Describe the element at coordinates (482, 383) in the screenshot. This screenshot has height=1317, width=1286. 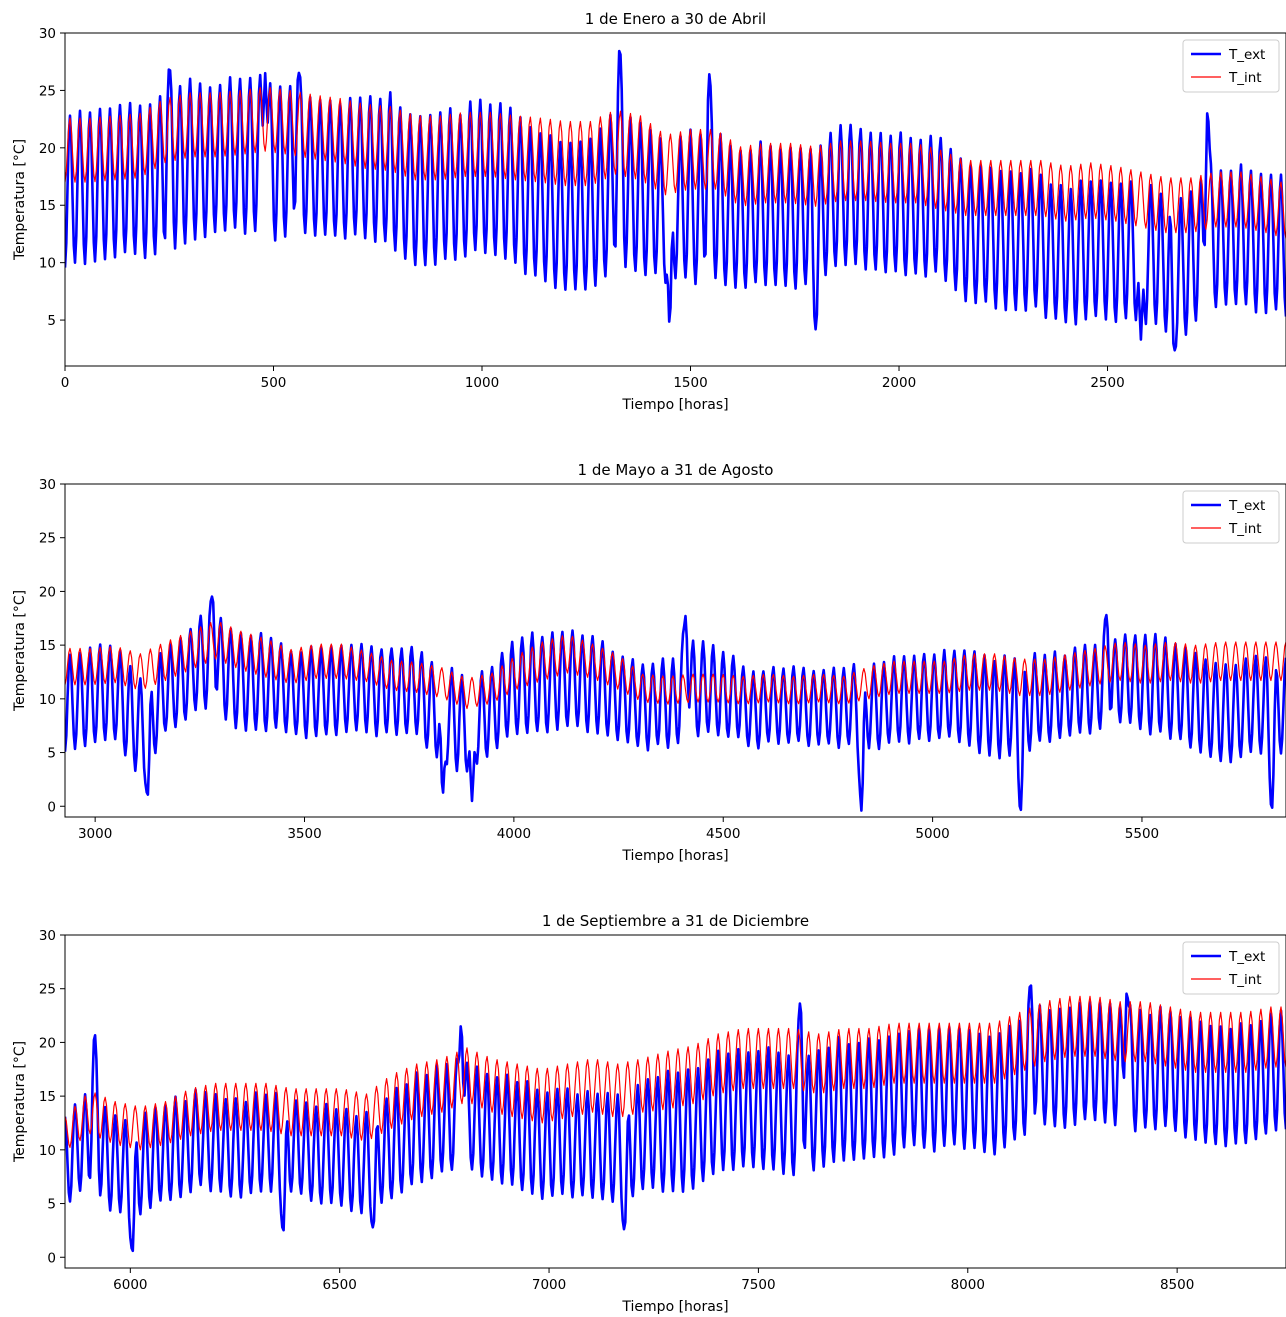
I see `x-tick-label: 1000` at that location.